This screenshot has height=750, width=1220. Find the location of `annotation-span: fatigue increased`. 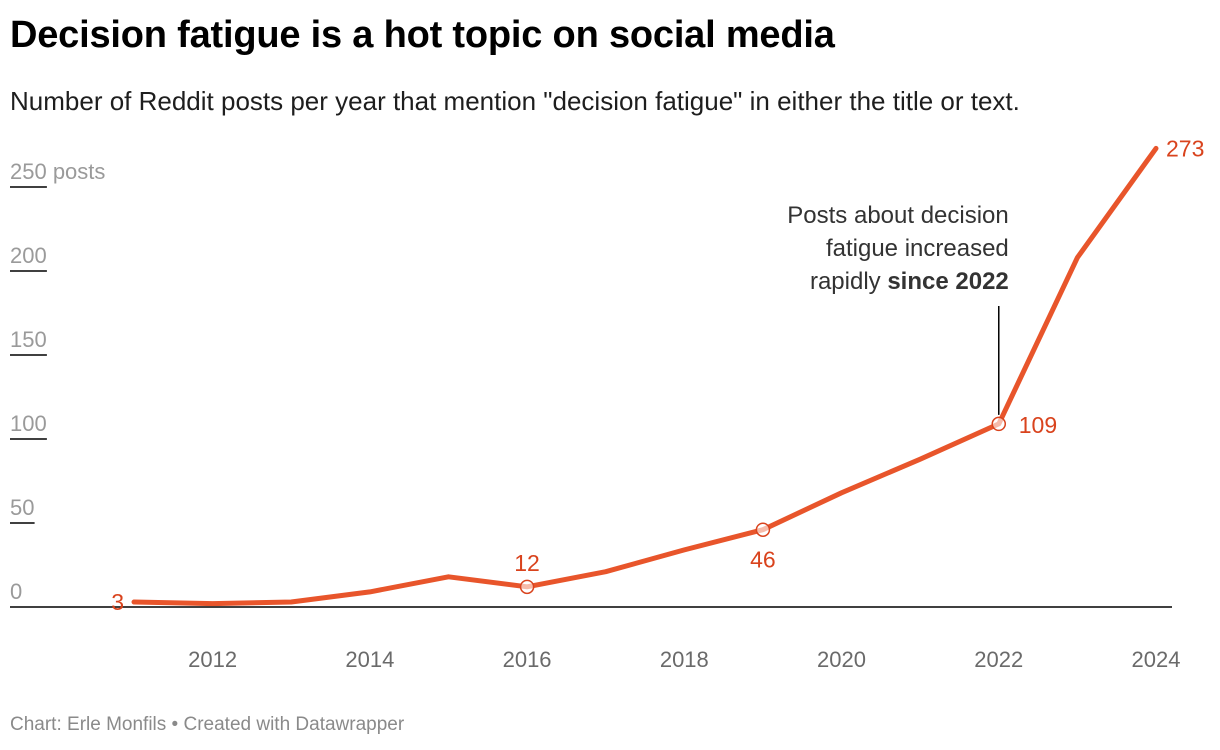

annotation-span: fatigue increased is located at coordinates (917, 248).